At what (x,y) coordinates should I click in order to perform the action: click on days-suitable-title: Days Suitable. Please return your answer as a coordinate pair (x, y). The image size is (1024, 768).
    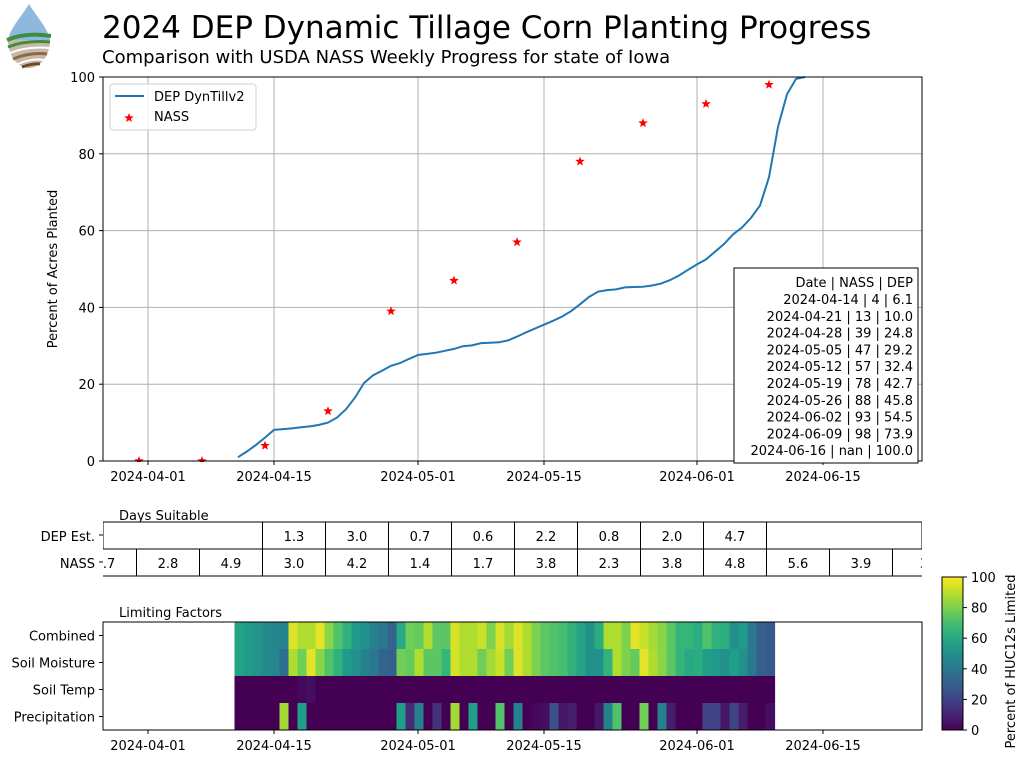
    Looking at the image, I should click on (164, 516).